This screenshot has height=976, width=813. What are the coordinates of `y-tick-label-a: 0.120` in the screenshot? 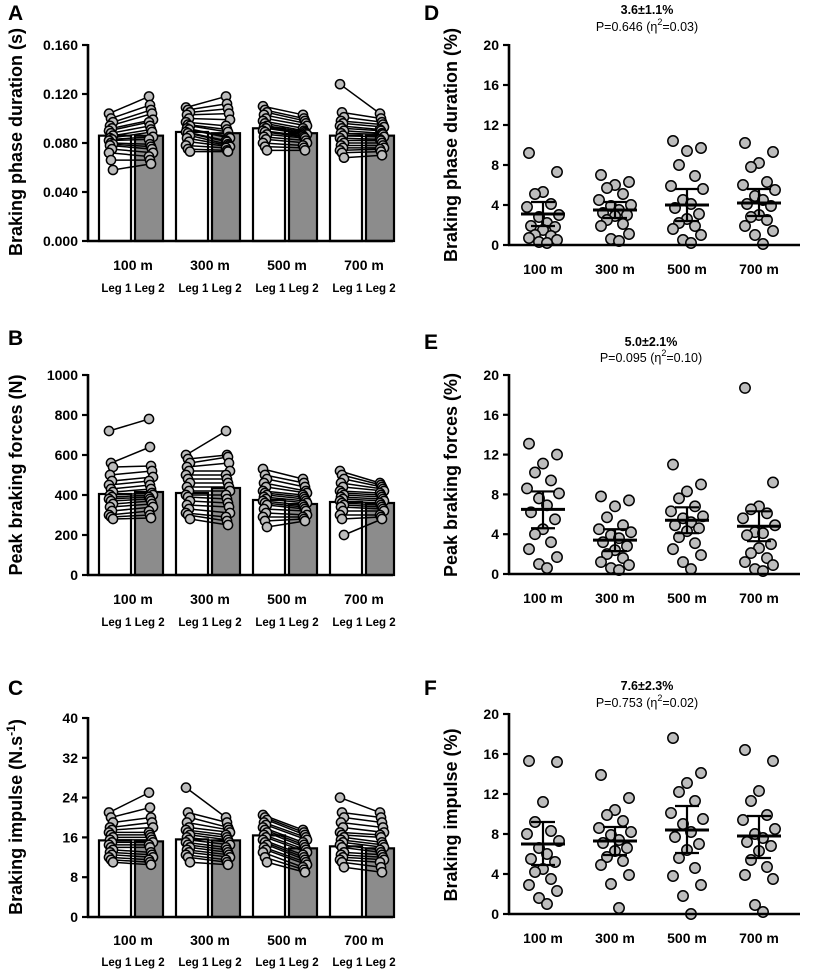 It's located at (60, 94).